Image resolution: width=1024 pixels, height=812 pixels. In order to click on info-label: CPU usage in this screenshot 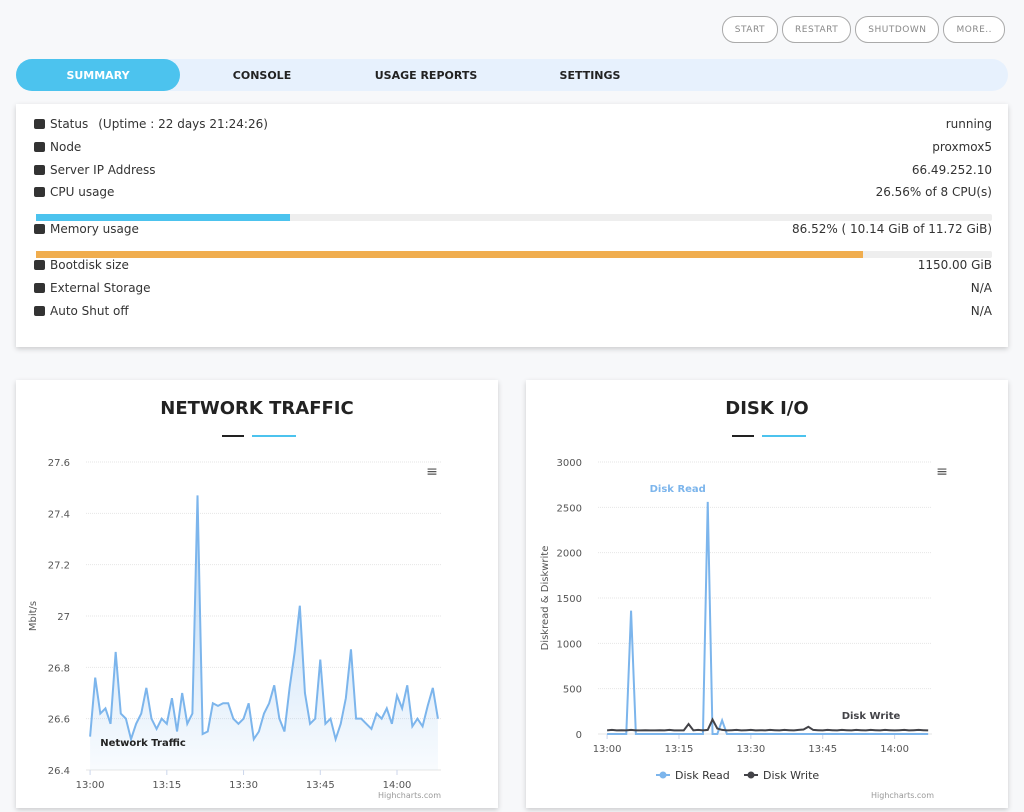, I will do `click(82, 192)`.